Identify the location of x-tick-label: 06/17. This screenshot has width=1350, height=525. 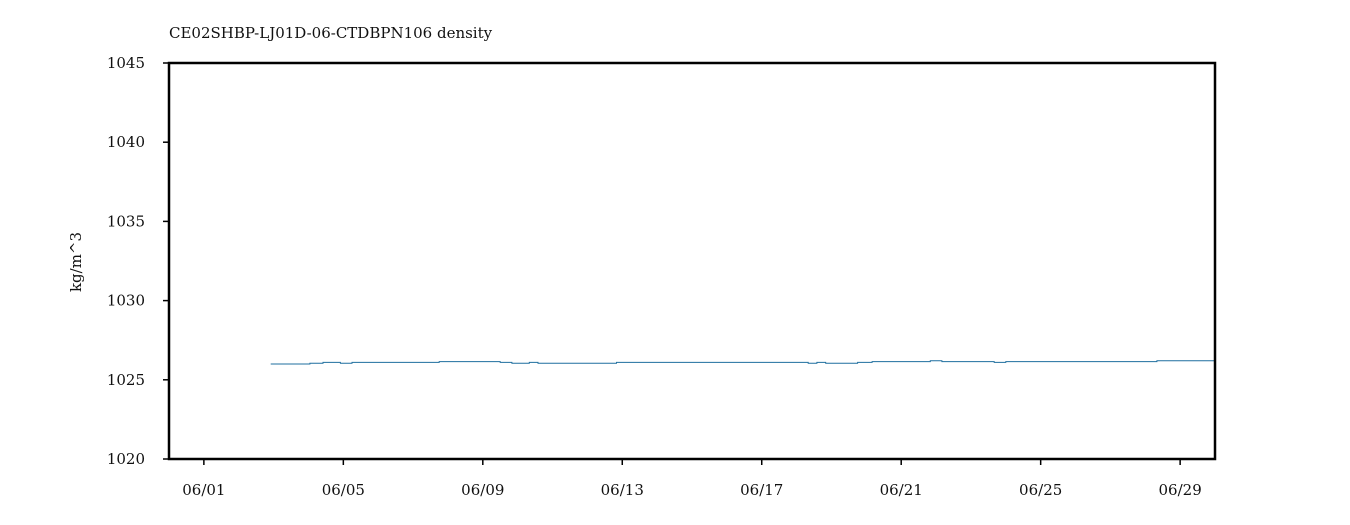
(761, 490).